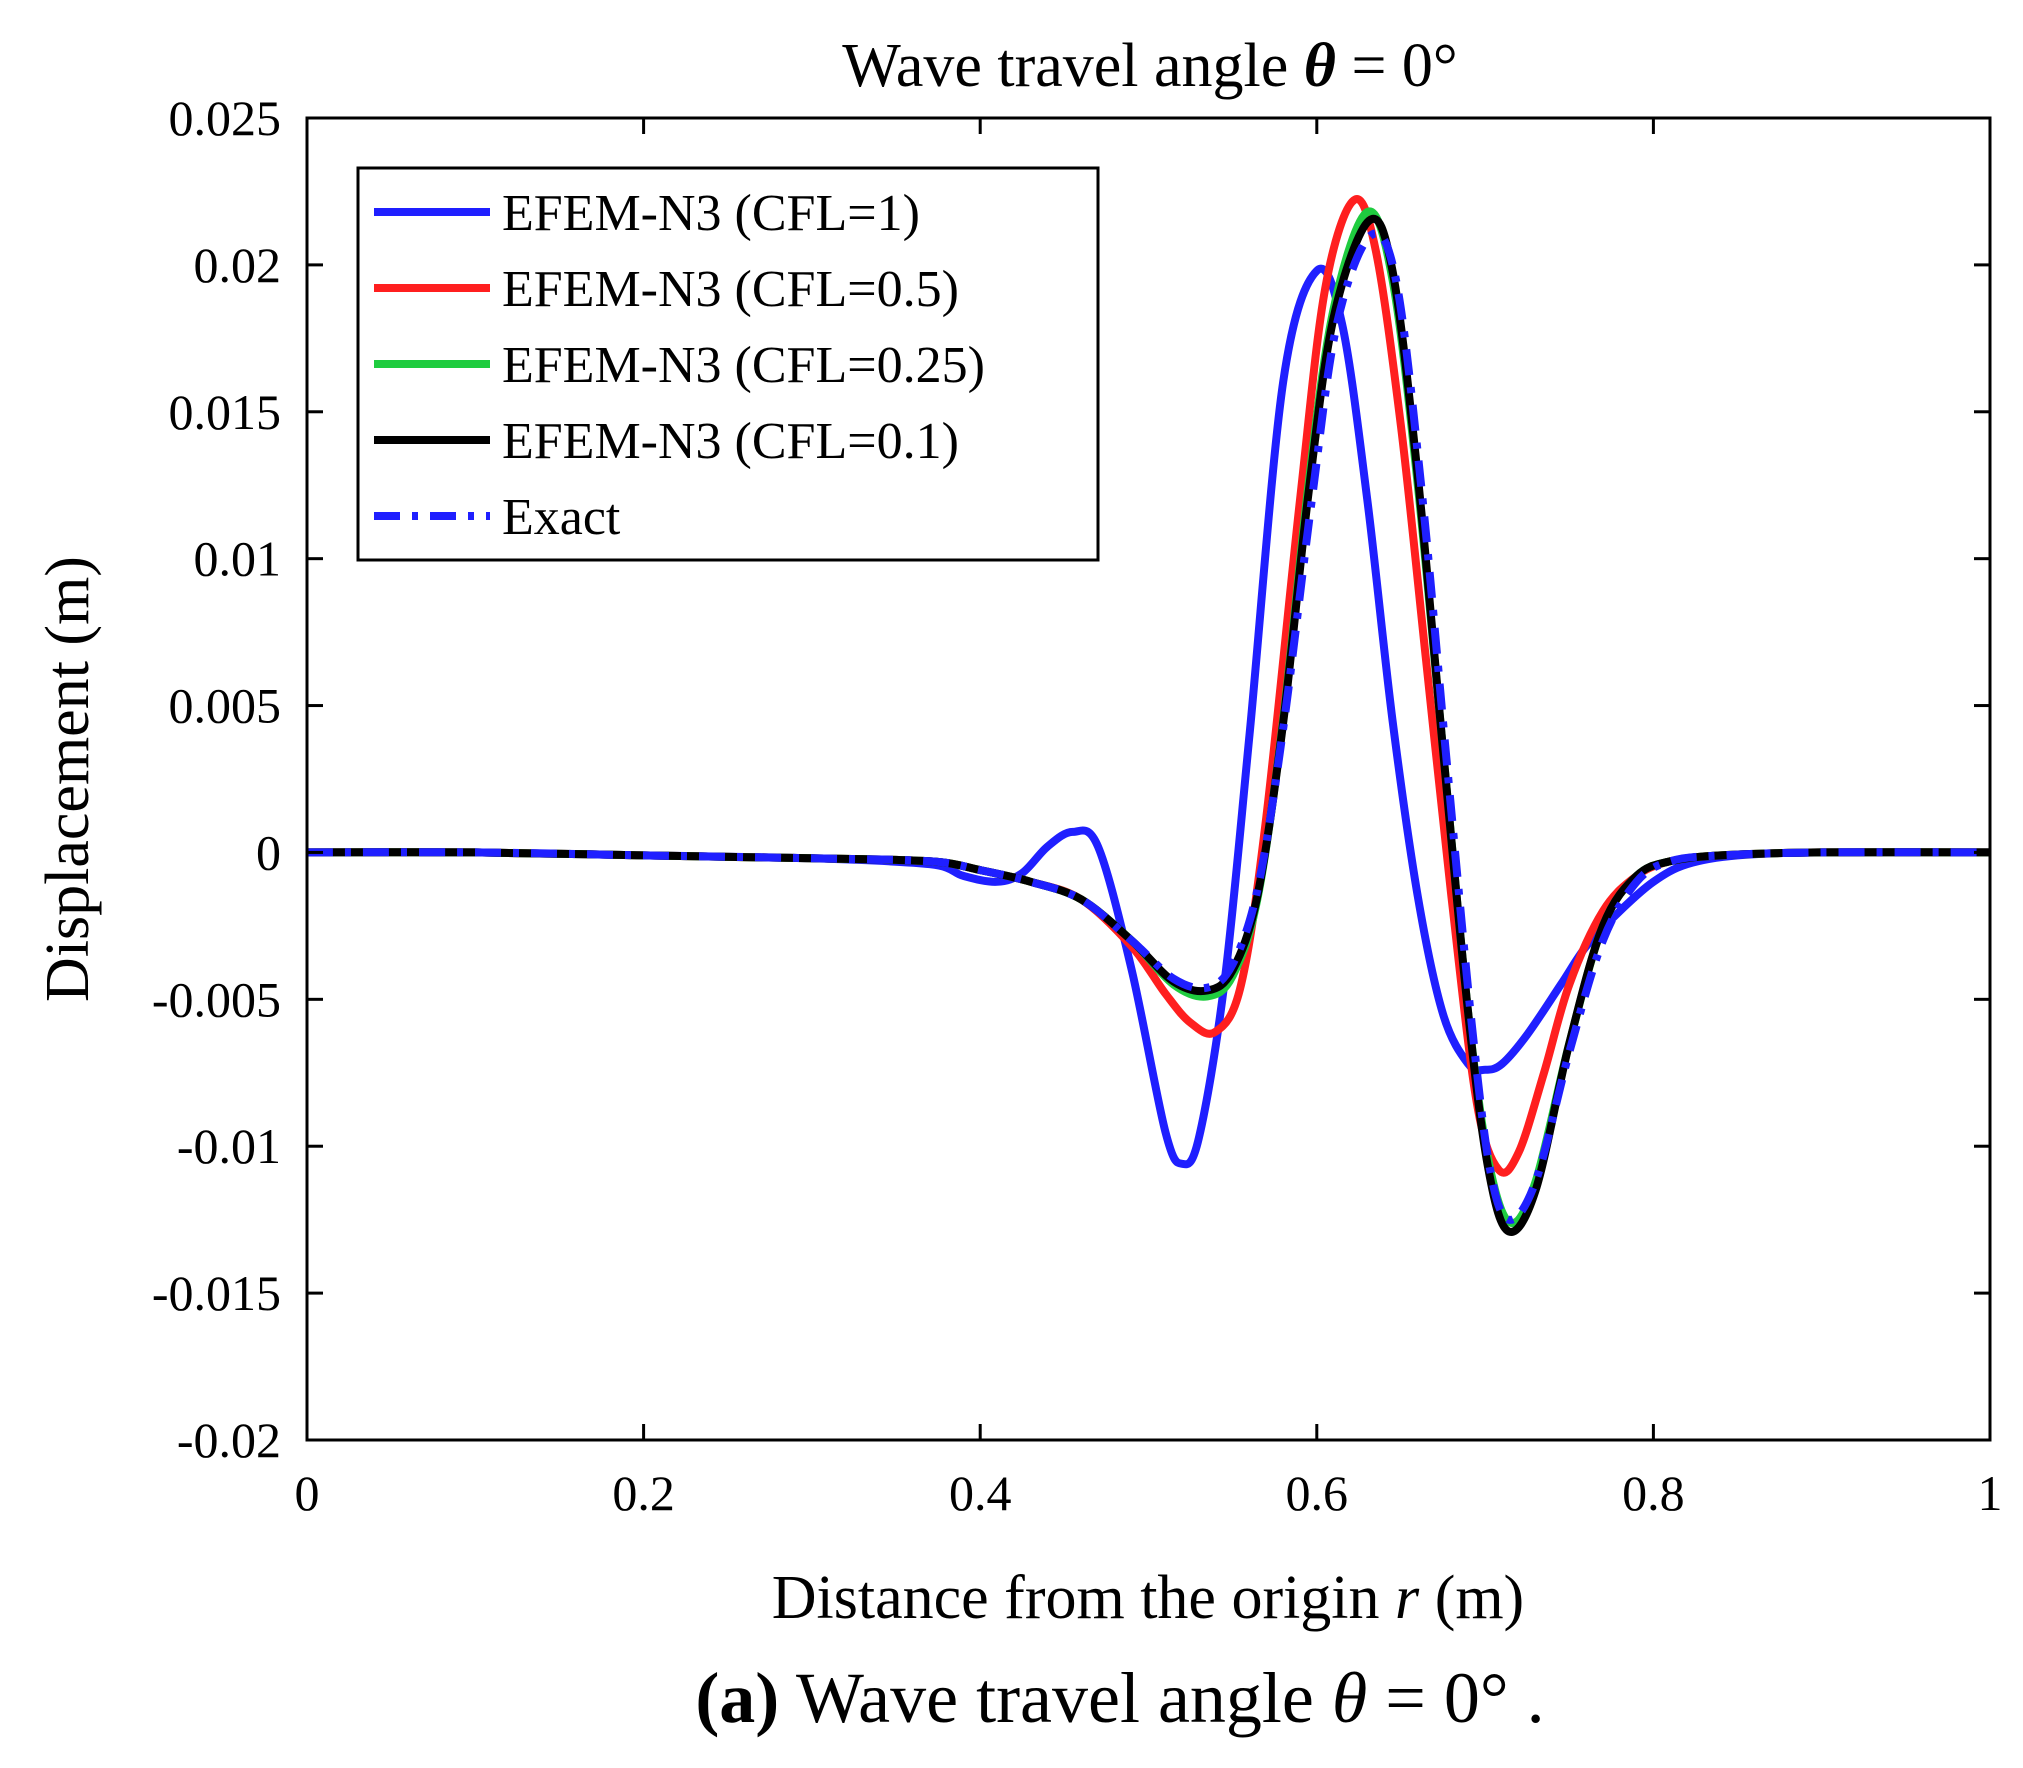 The width and height of the screenshot is (2023, 1768). I want to click on legend-label-efem-n3-cfl-0-25: EFEM-N3 (CFL=0.25), so click(743, 365).